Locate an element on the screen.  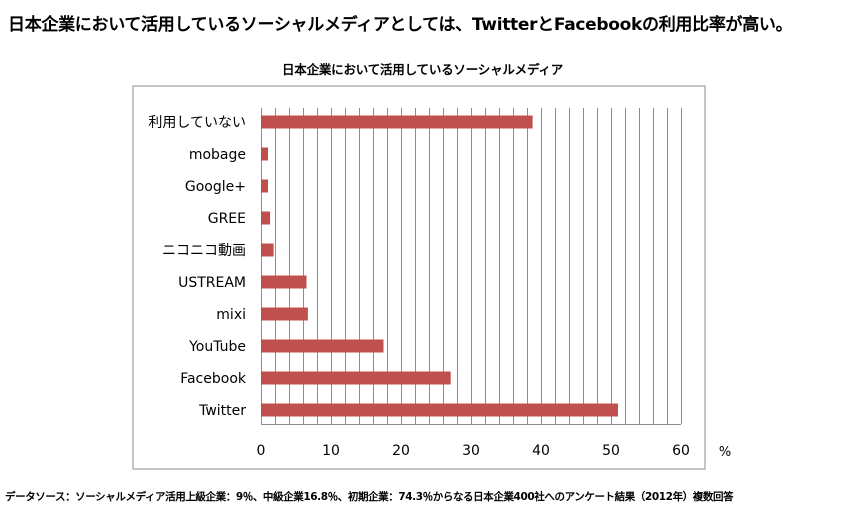
category-label: YouTube is located at coordinates (217, 347).